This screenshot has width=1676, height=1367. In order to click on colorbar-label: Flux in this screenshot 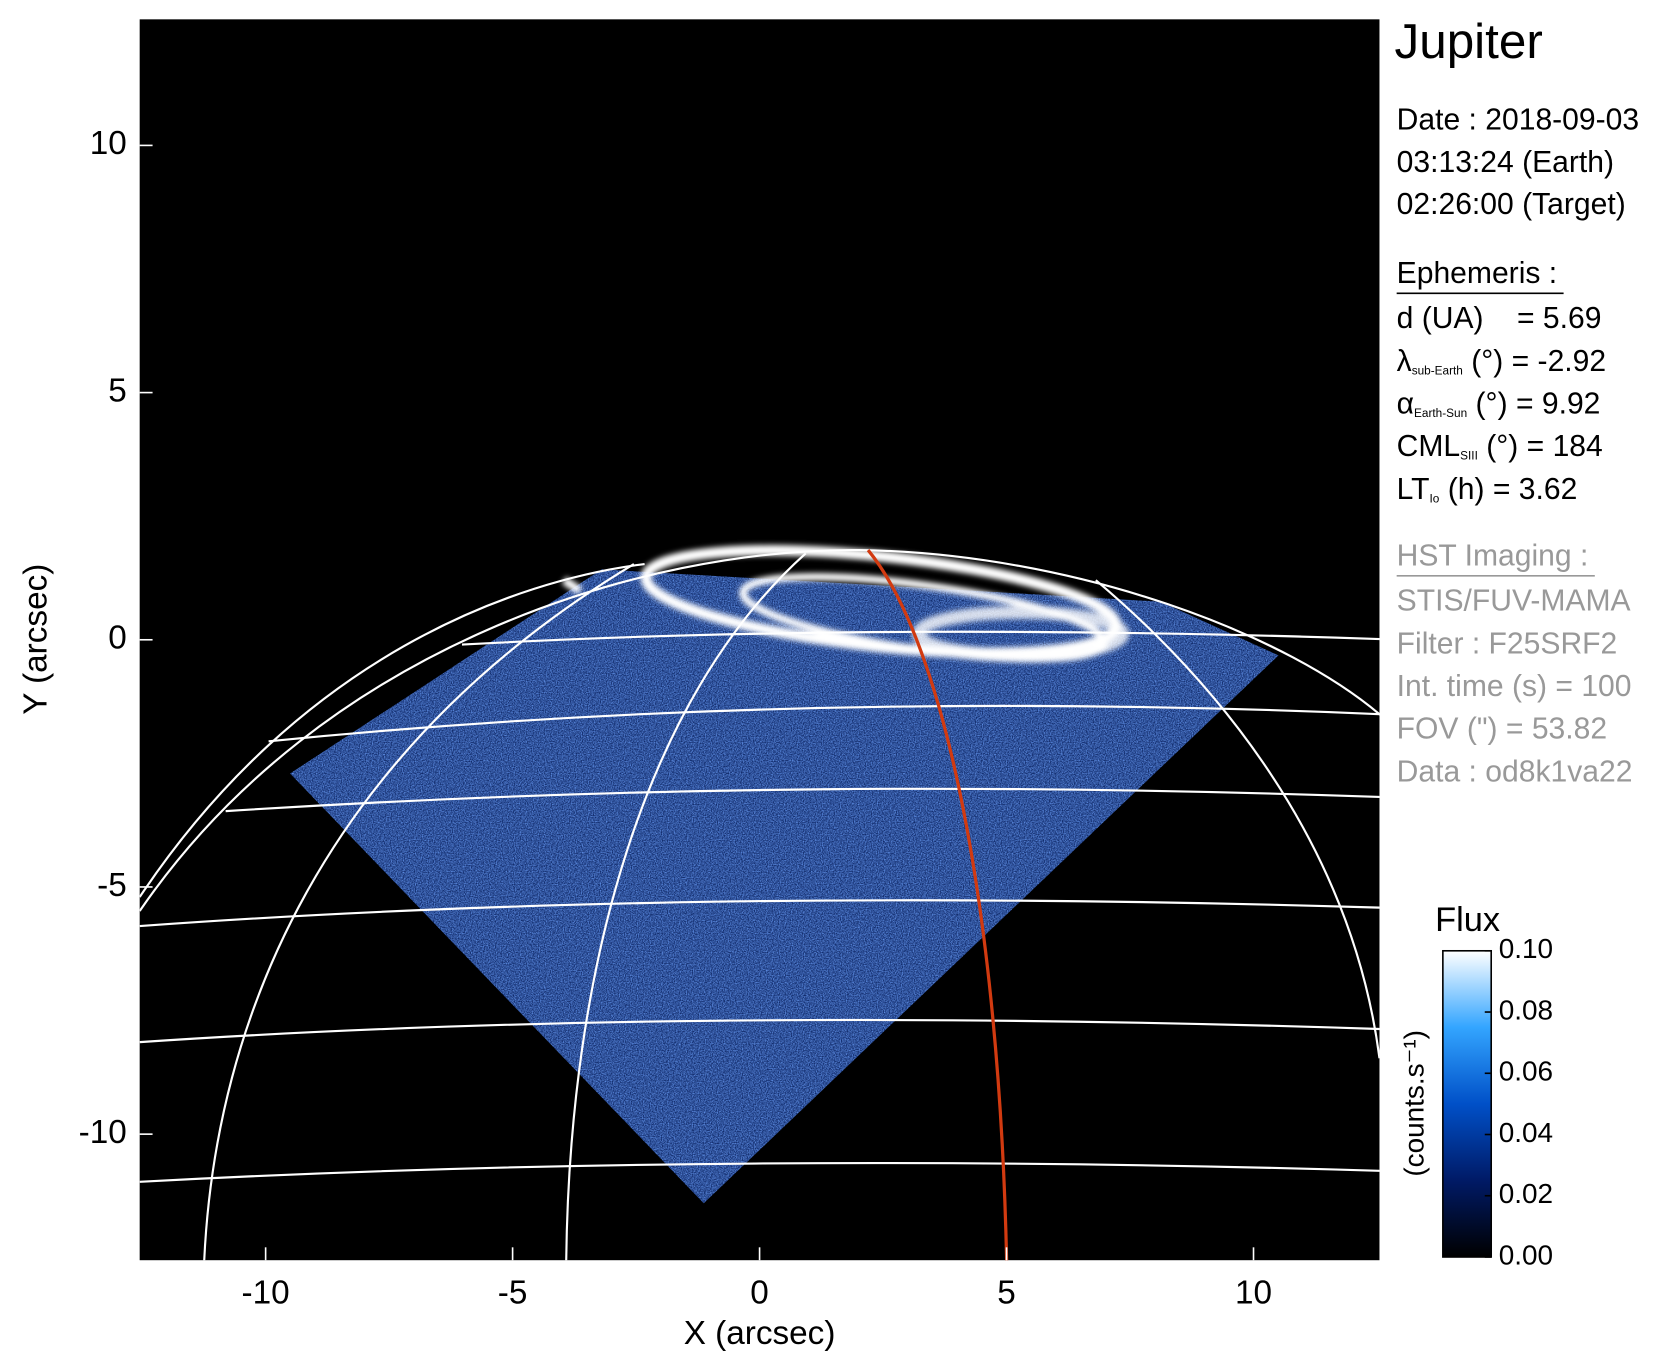, I will do `click(1467, 920)`.